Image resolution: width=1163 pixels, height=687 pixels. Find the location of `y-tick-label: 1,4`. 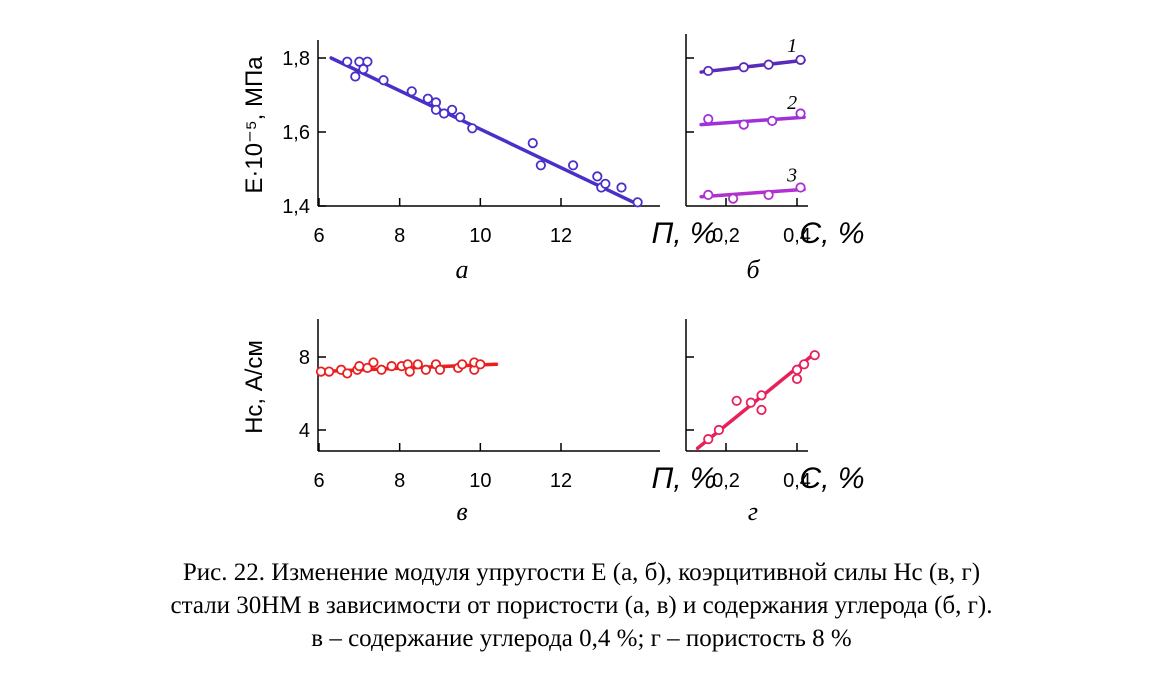

y-tick-label: 1,4 is located at coordinates (296, 207).